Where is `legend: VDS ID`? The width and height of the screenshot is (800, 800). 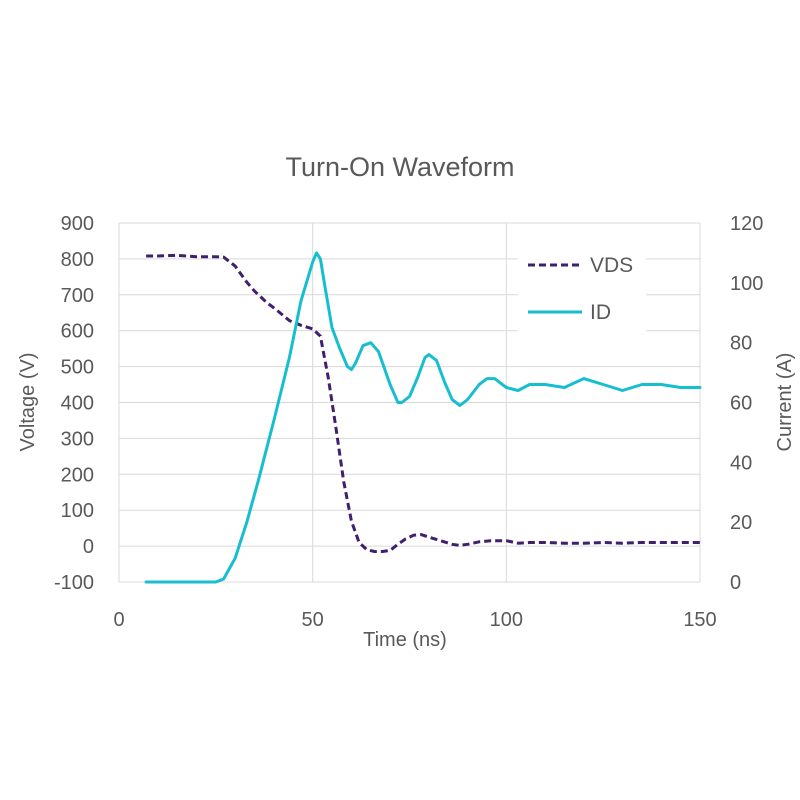 legend: VDS ID is located at coordinates (582, 289).